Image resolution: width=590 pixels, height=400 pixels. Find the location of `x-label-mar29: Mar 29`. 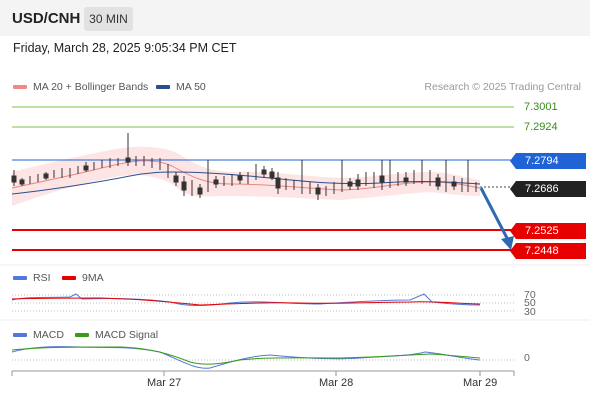

x-label-mar29: Mar 29 is located at coordinates (480, 383).